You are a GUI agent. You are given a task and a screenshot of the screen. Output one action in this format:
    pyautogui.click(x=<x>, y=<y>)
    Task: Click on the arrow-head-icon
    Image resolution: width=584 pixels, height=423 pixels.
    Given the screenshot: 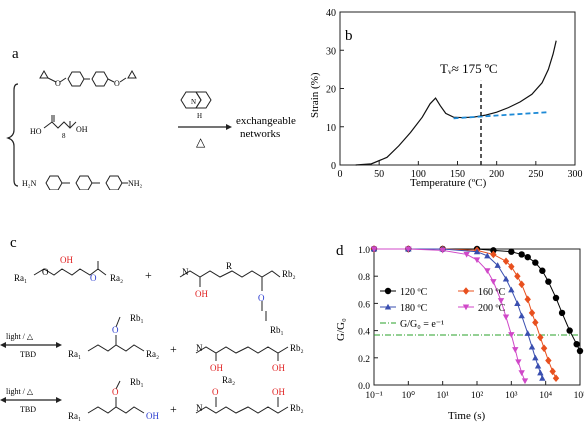 What is the action you would take?
    pyautogui.click(x=229, y=127)
    